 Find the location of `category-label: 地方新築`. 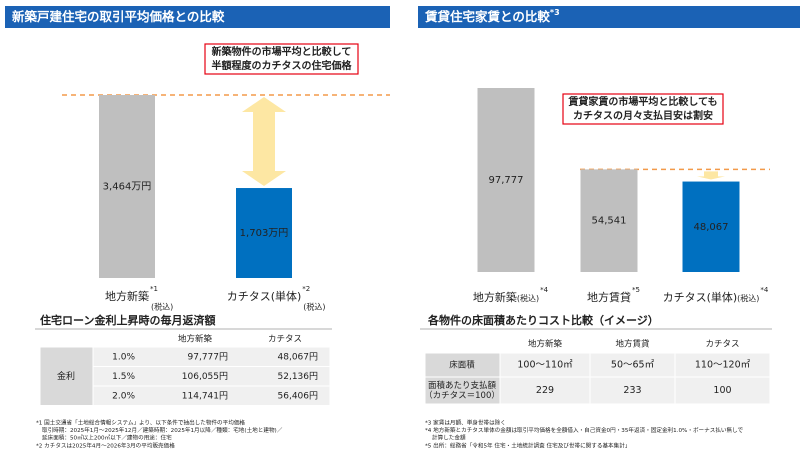

category-label: 地方新築 is located at coordinates (127, 296).